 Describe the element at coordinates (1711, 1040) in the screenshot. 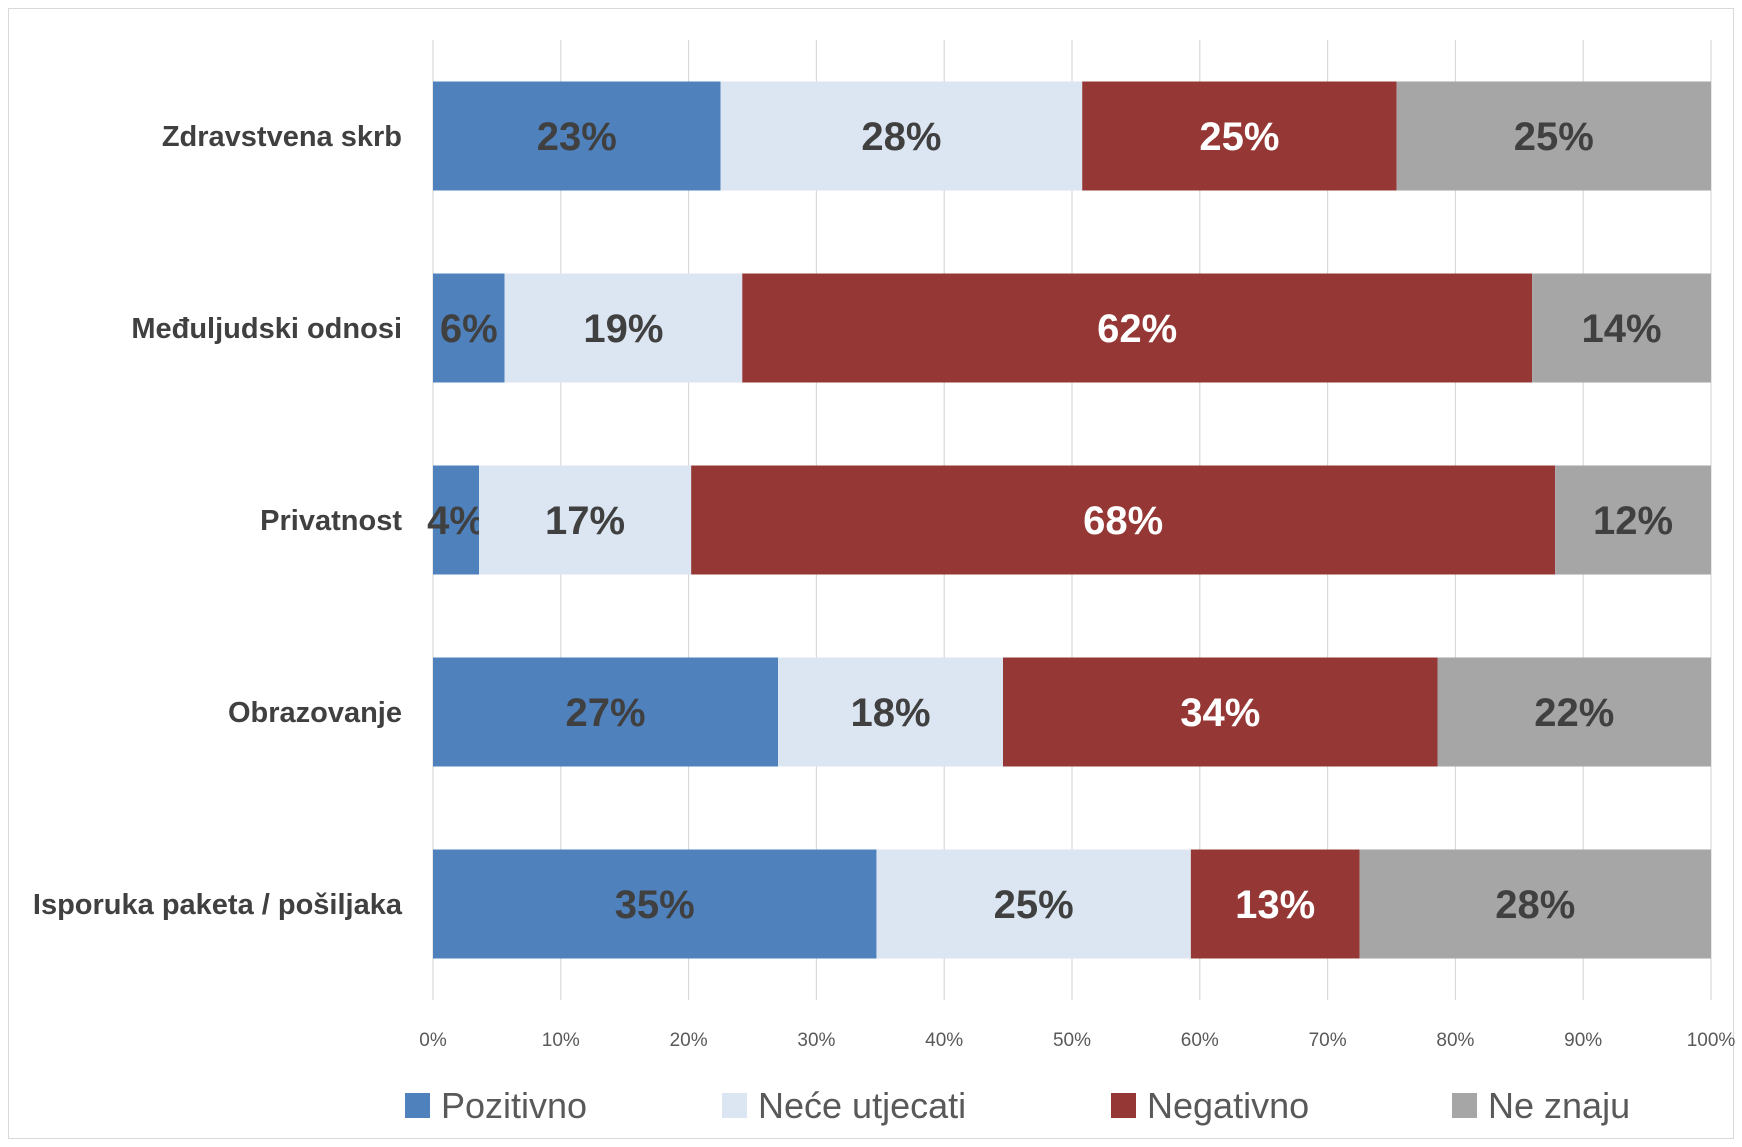

I see `x-tick-label: 100%` at that location.